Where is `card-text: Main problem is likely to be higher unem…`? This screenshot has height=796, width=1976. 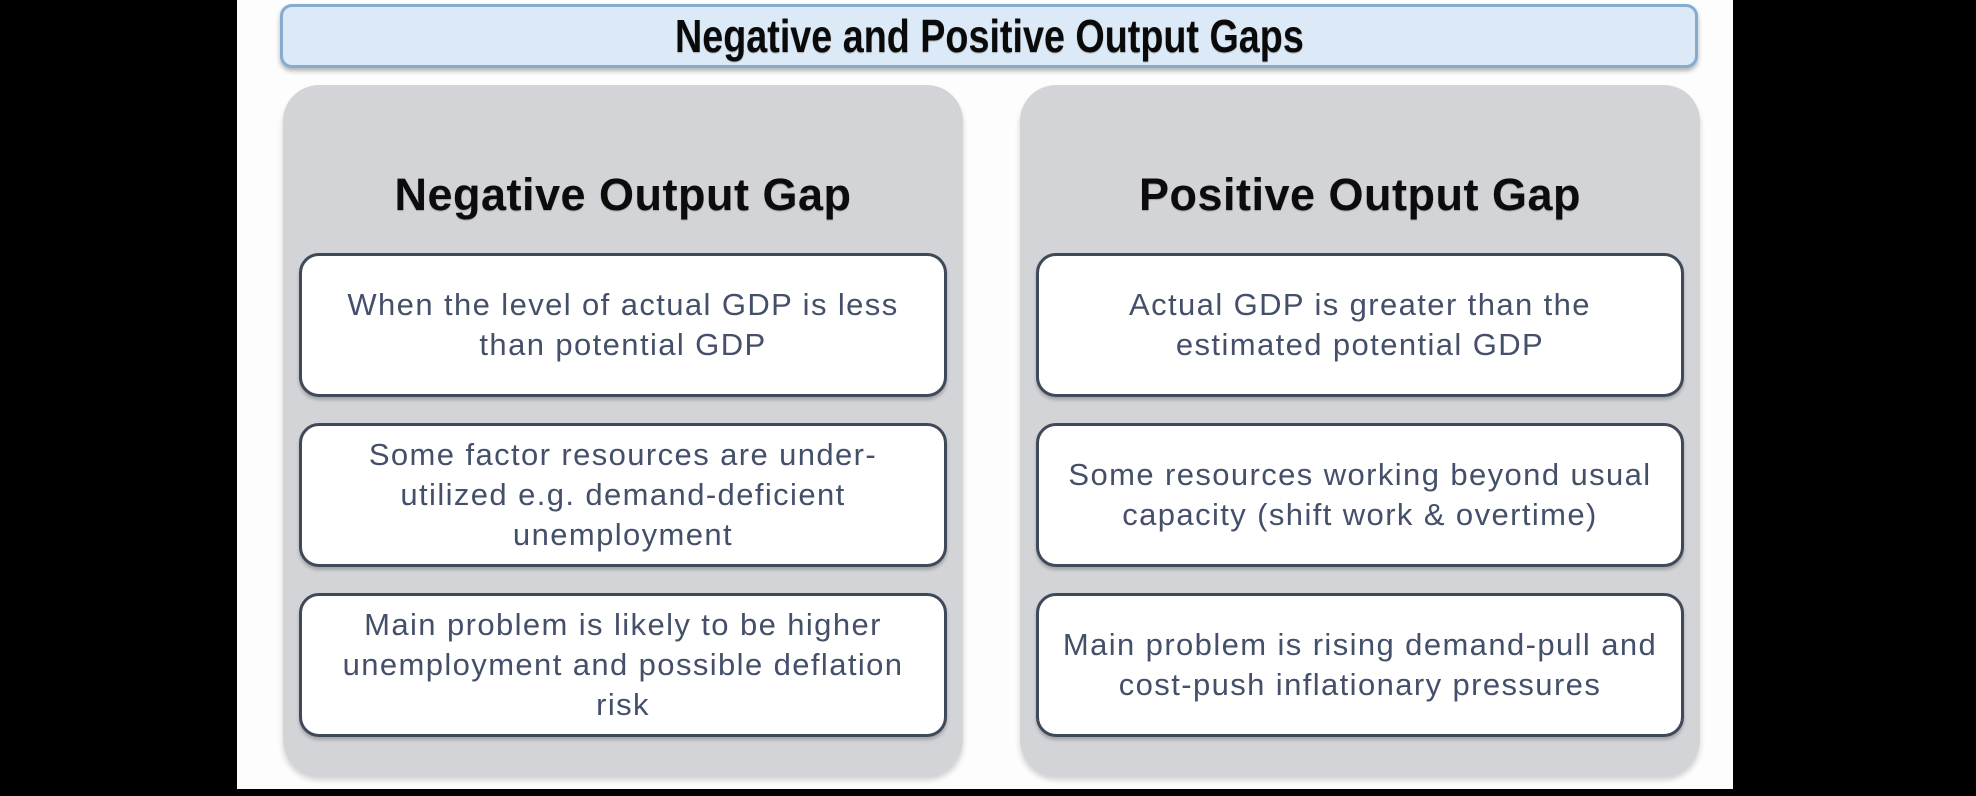
card-text: Main problem is likely to be higher unem… is located at coordinates (623, 664).